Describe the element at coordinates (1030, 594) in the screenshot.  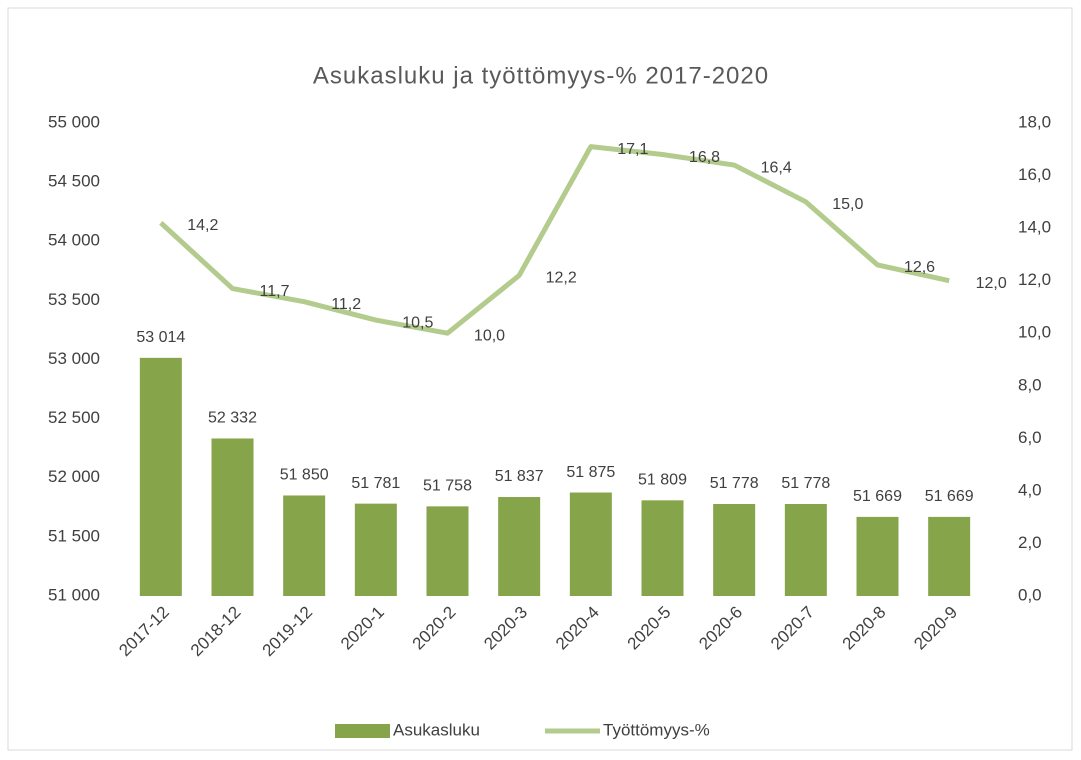
I see `y2-tick-label: 0,0` at that location.